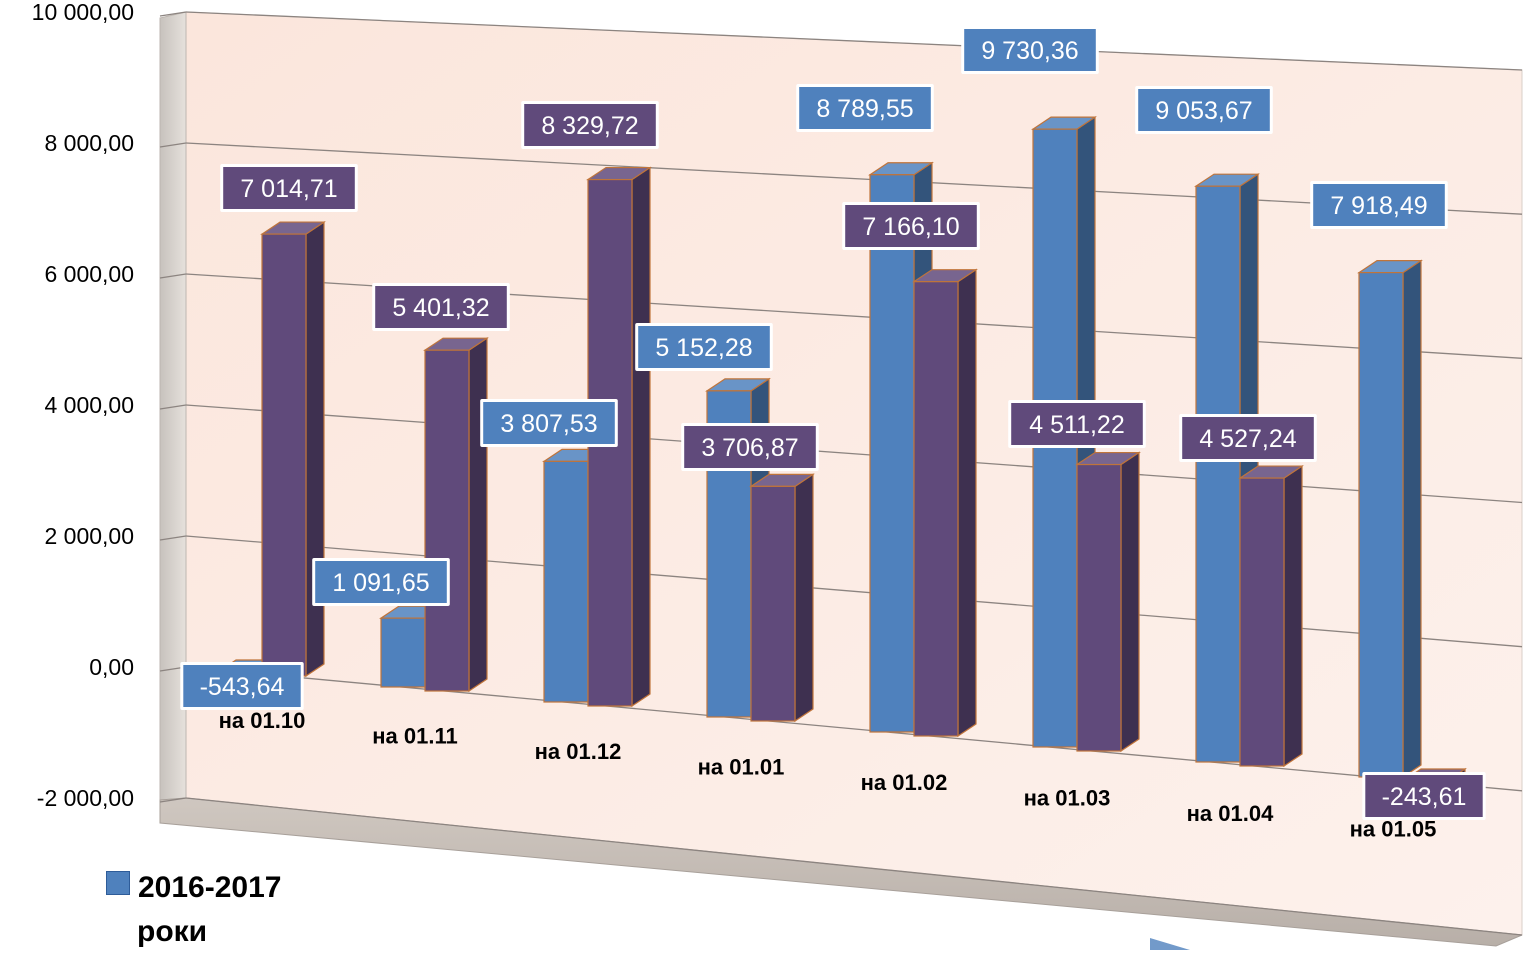 This screenshot has height=954, width=1524. What do you see at coordinates (210, 887) in the screenshot?
I see `legend-label-line1: 2016-2017` at bounding box center [210, 887].